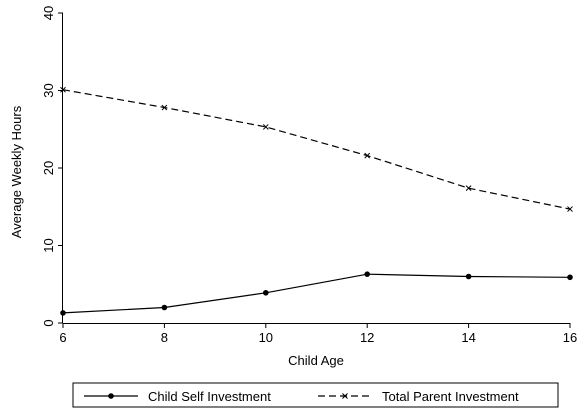 This screenshot has width=579, height=408. I want to click on y-tick-label: 10, so click(48, 245).